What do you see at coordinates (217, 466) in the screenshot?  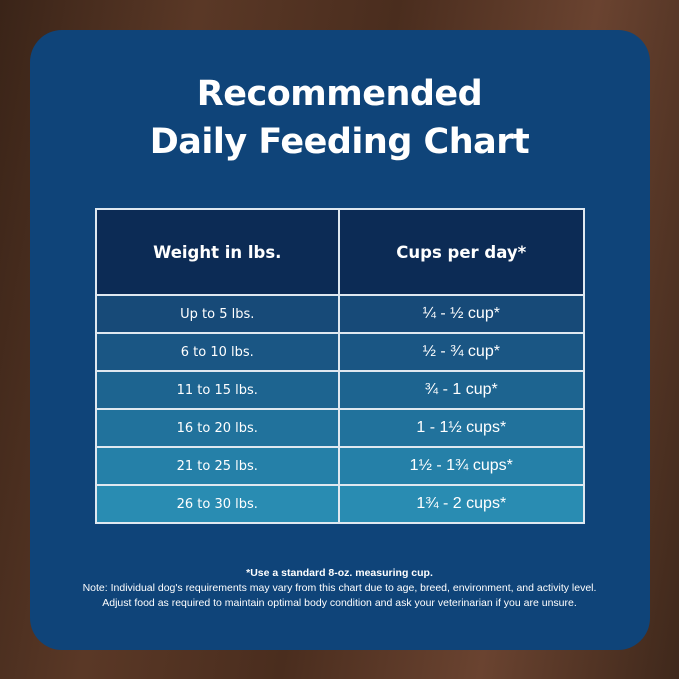 I see `weight-cell: 21 to 25 lbs.` at bounding box center [217, 466].